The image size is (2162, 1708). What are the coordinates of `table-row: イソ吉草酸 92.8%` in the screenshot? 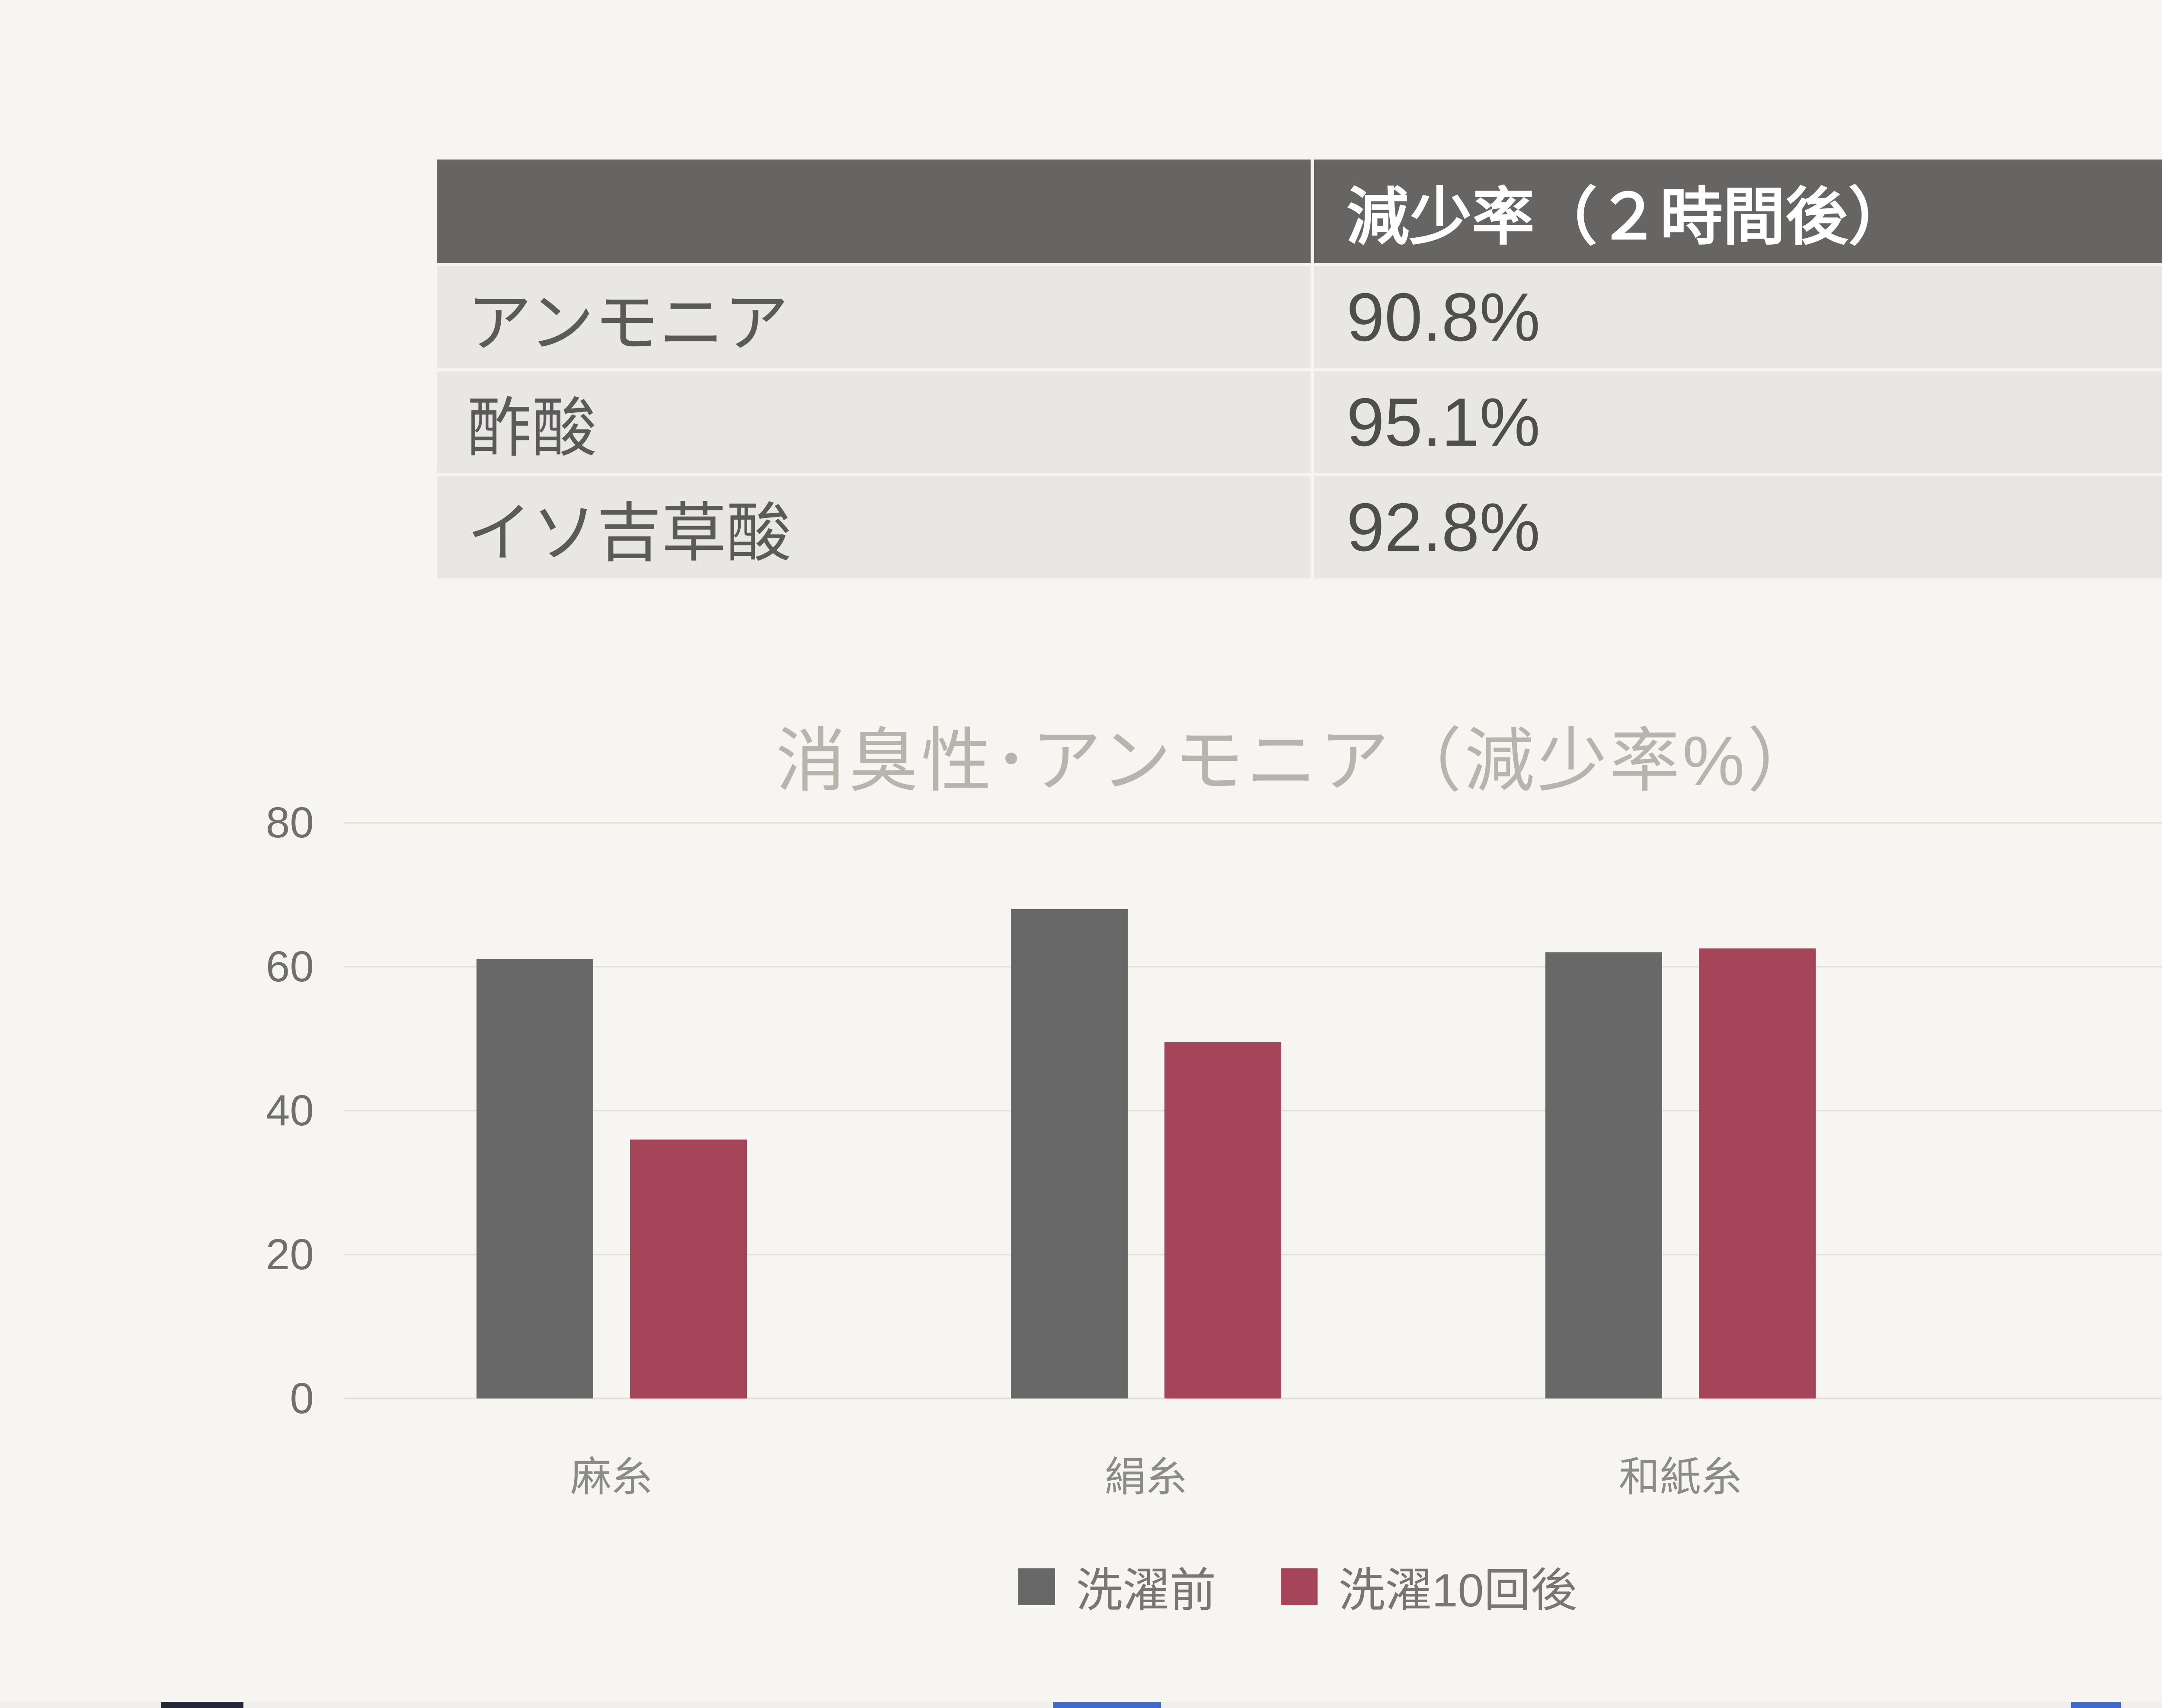 It's located at (1299, 525).